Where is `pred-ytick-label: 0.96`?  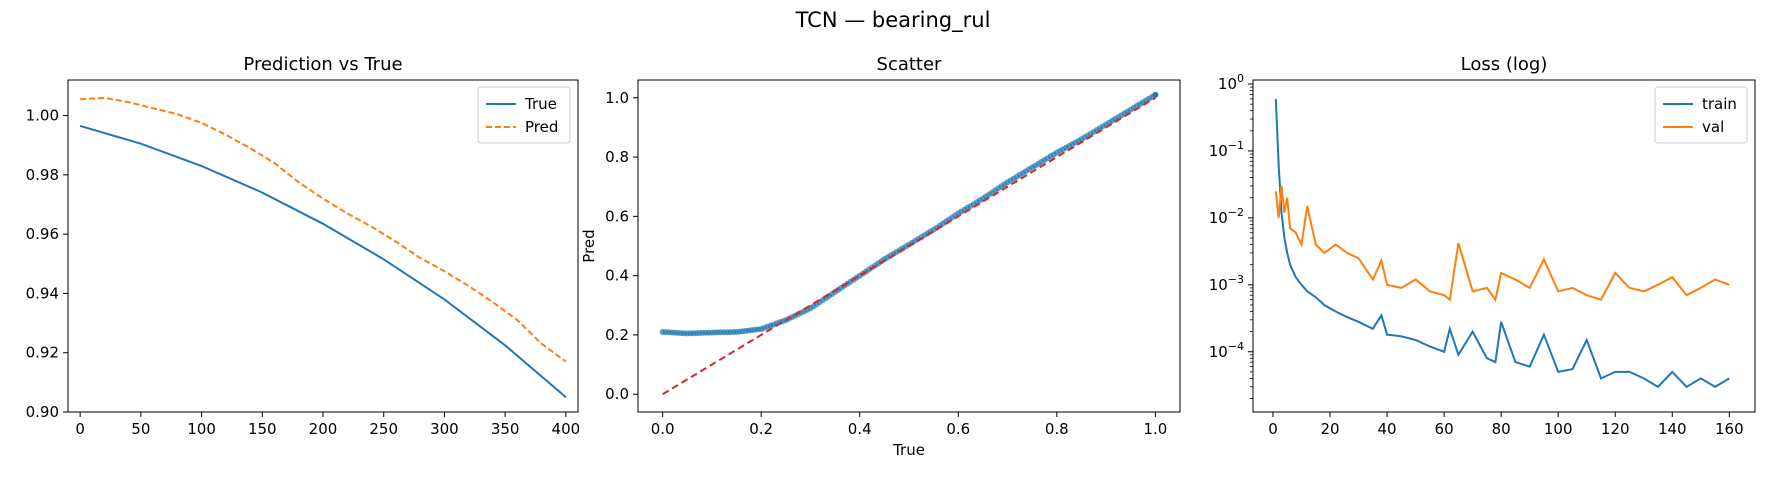
pred-ytick-label: 0.96 is located at coordinates (42, 234).